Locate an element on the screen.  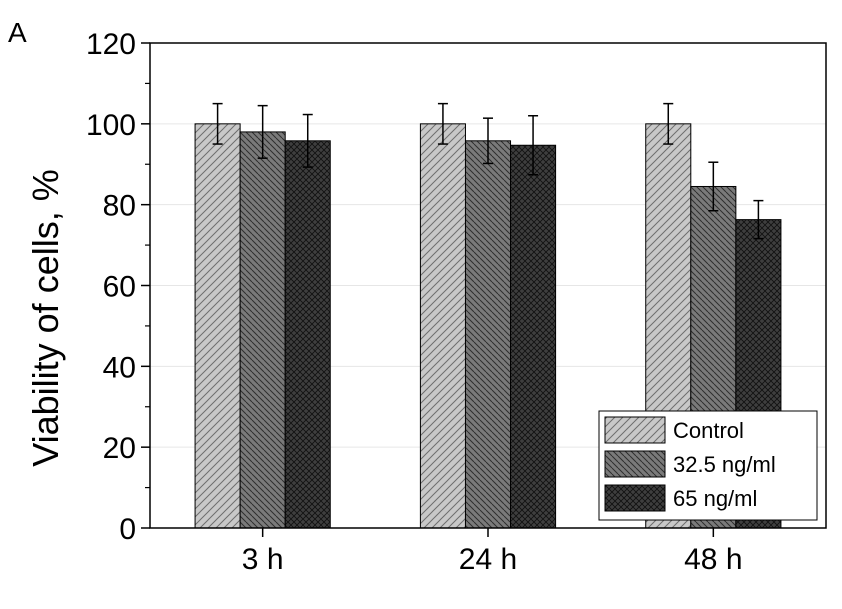
y-tick-label: 0 is located at coordinates (127, 529).